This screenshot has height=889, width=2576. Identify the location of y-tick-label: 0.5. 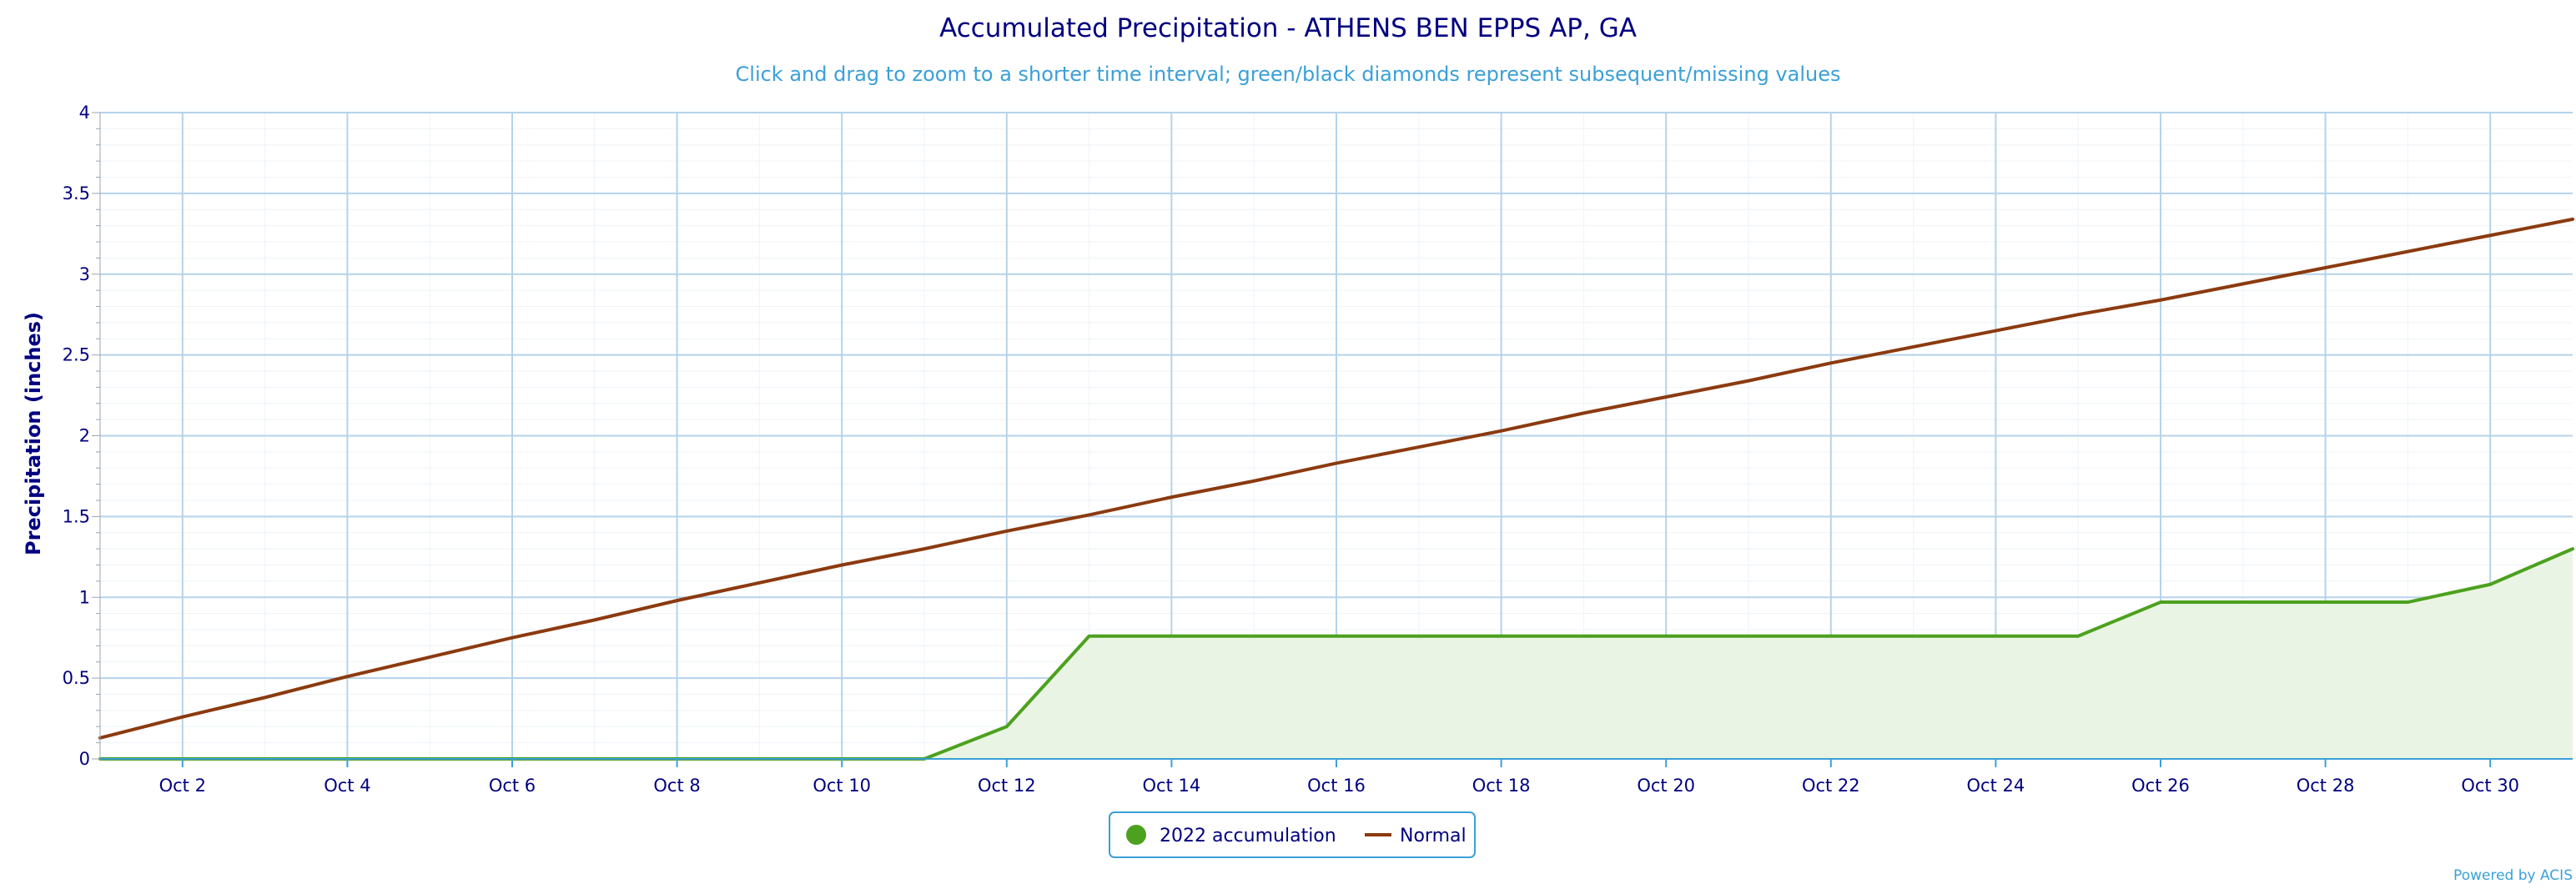
(76, 678).